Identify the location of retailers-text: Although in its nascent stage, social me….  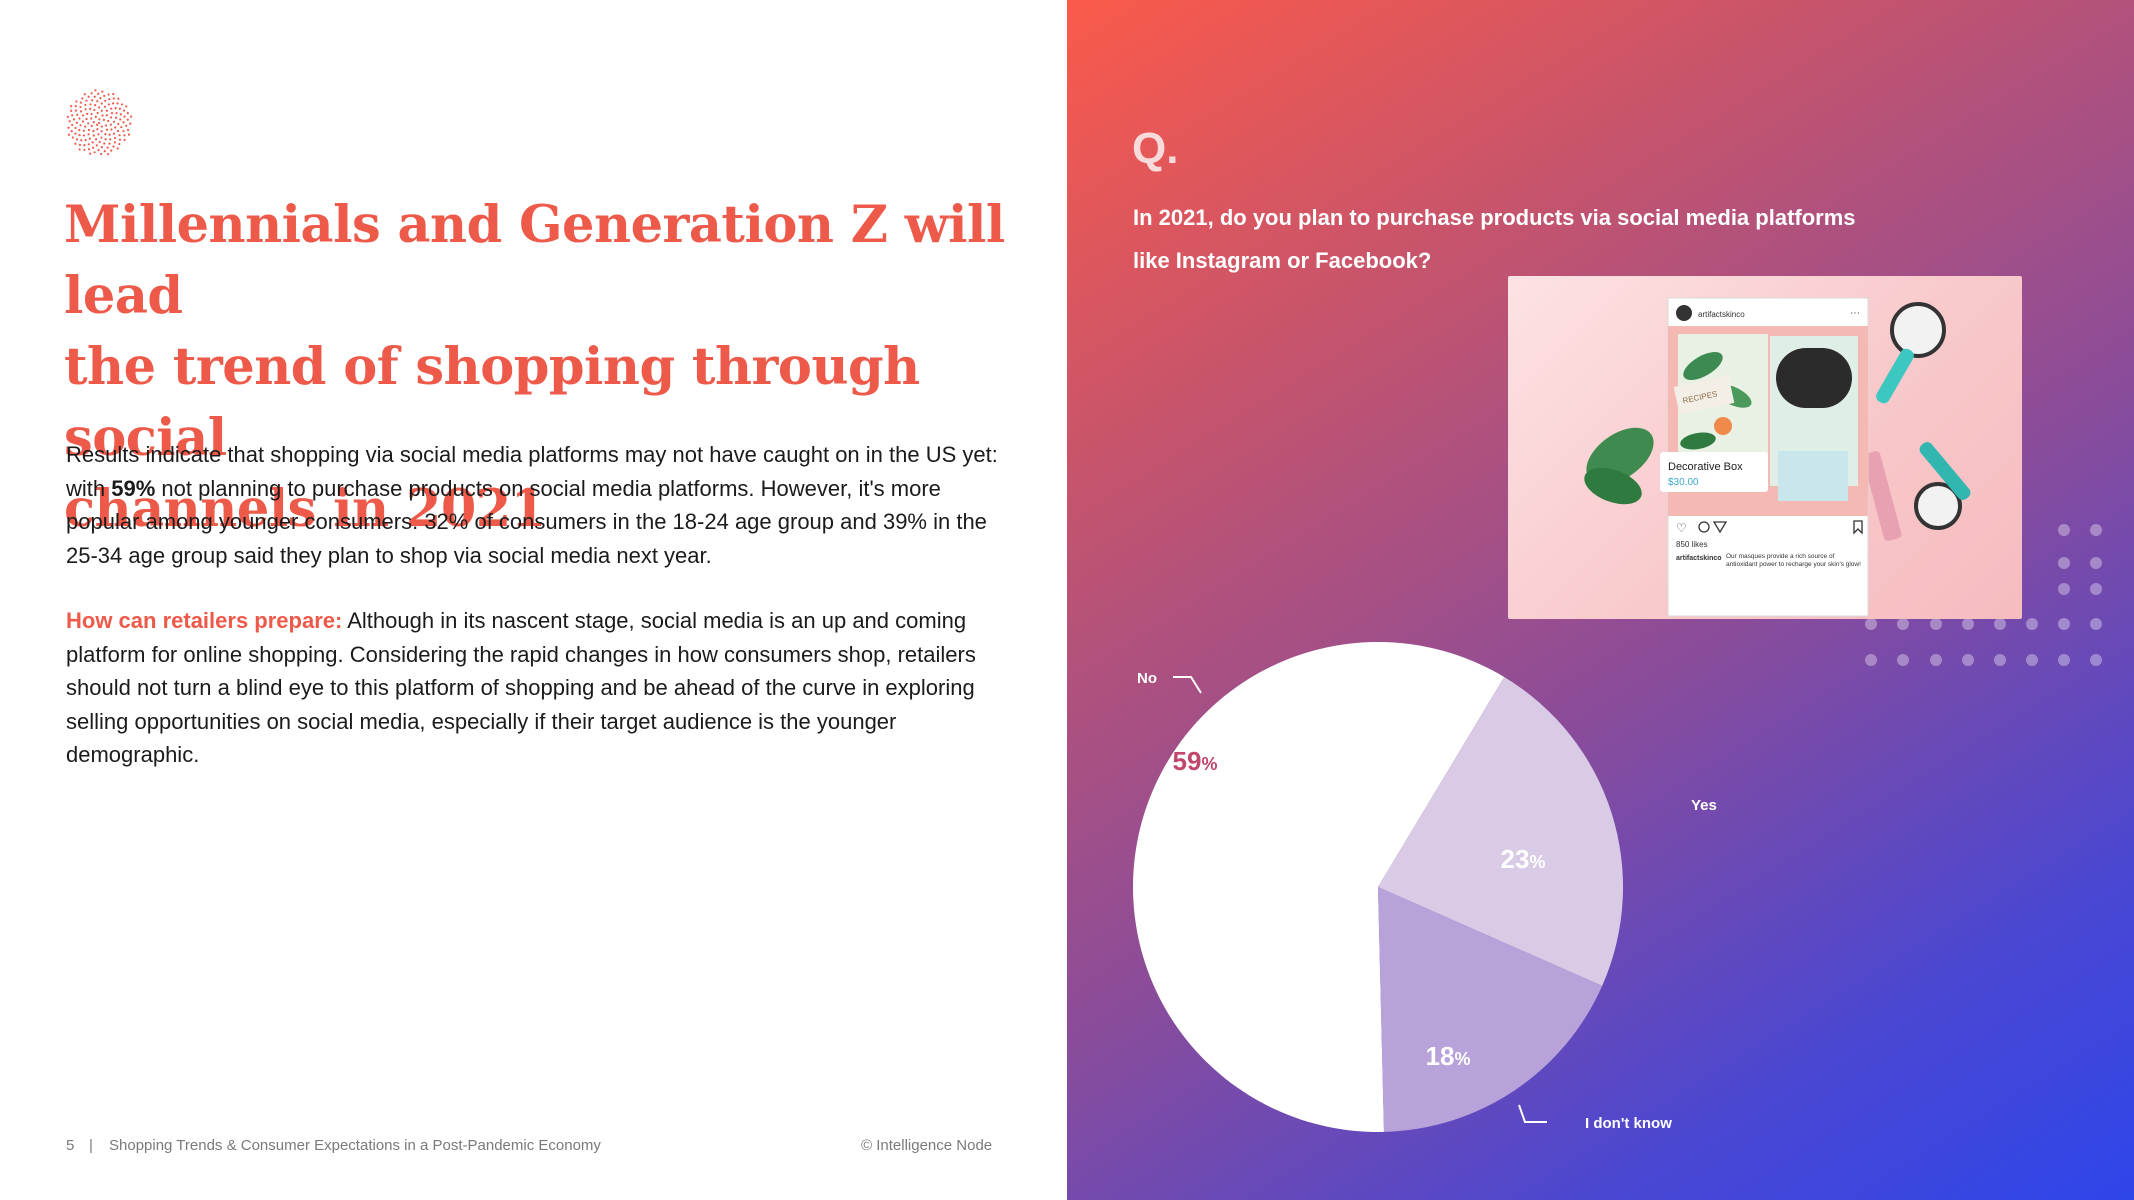
(521, 687).